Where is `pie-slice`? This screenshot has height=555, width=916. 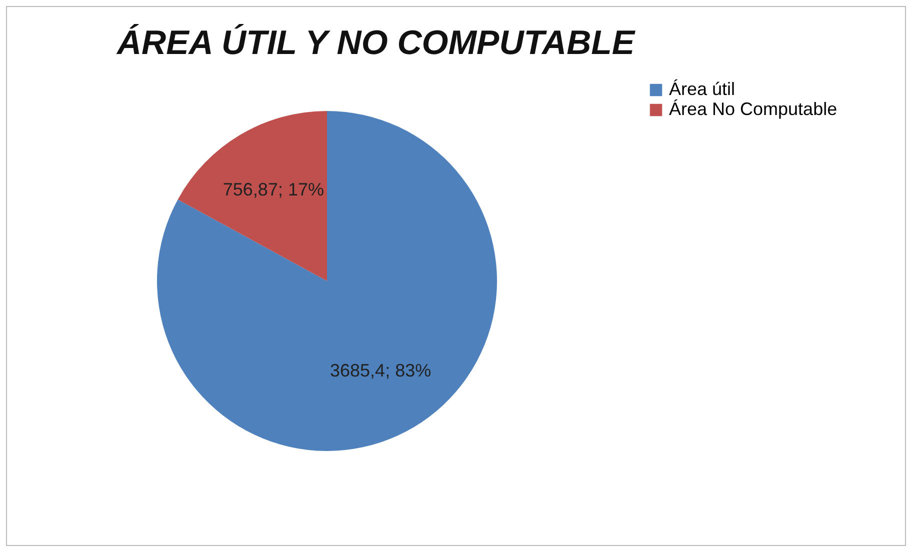
pie-slice is located at coordinates (252, 196).